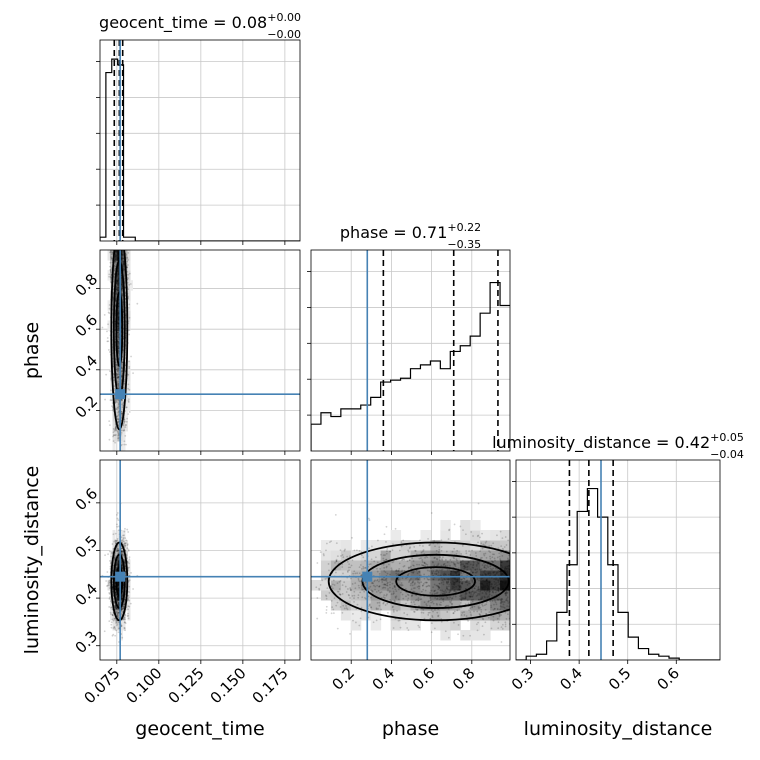 This screenshot has height=760, width=760. Describe the element at coordinates (410, 560) in the screenshot. I see `panel-content` at that location.